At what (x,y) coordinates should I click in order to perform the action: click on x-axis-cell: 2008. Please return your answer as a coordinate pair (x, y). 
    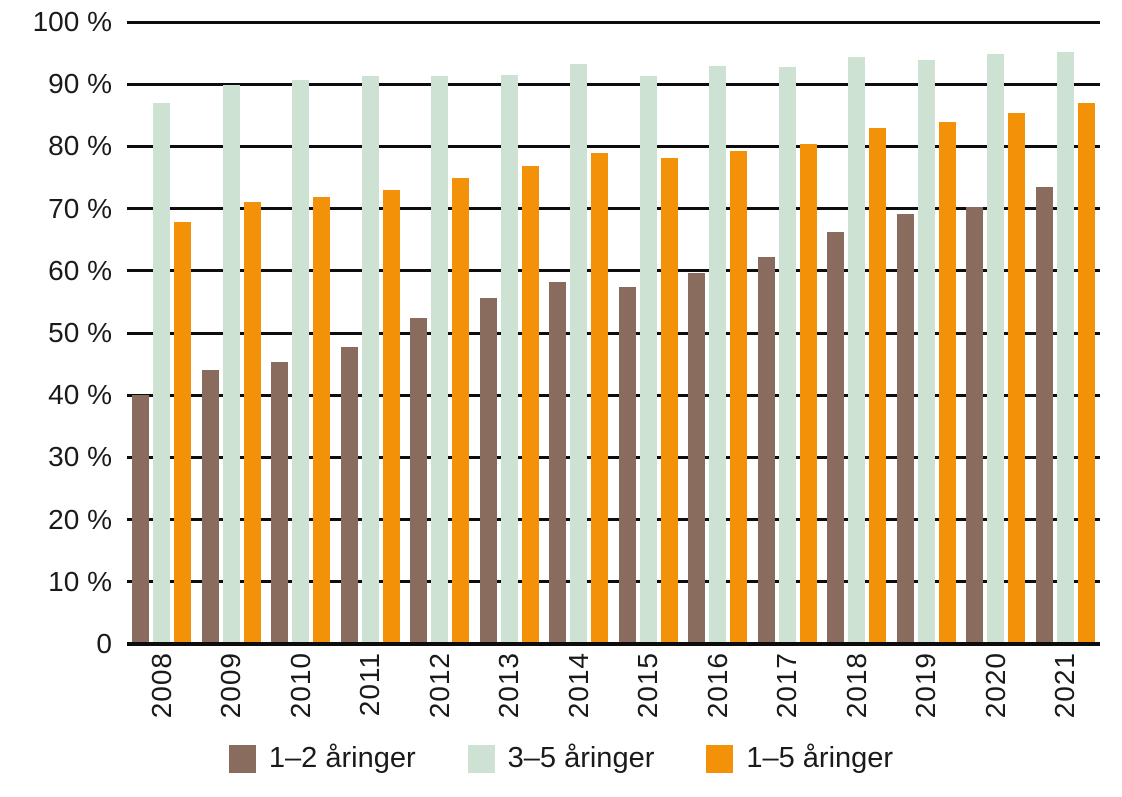
    Looking at the image, I should click on (162, 694).